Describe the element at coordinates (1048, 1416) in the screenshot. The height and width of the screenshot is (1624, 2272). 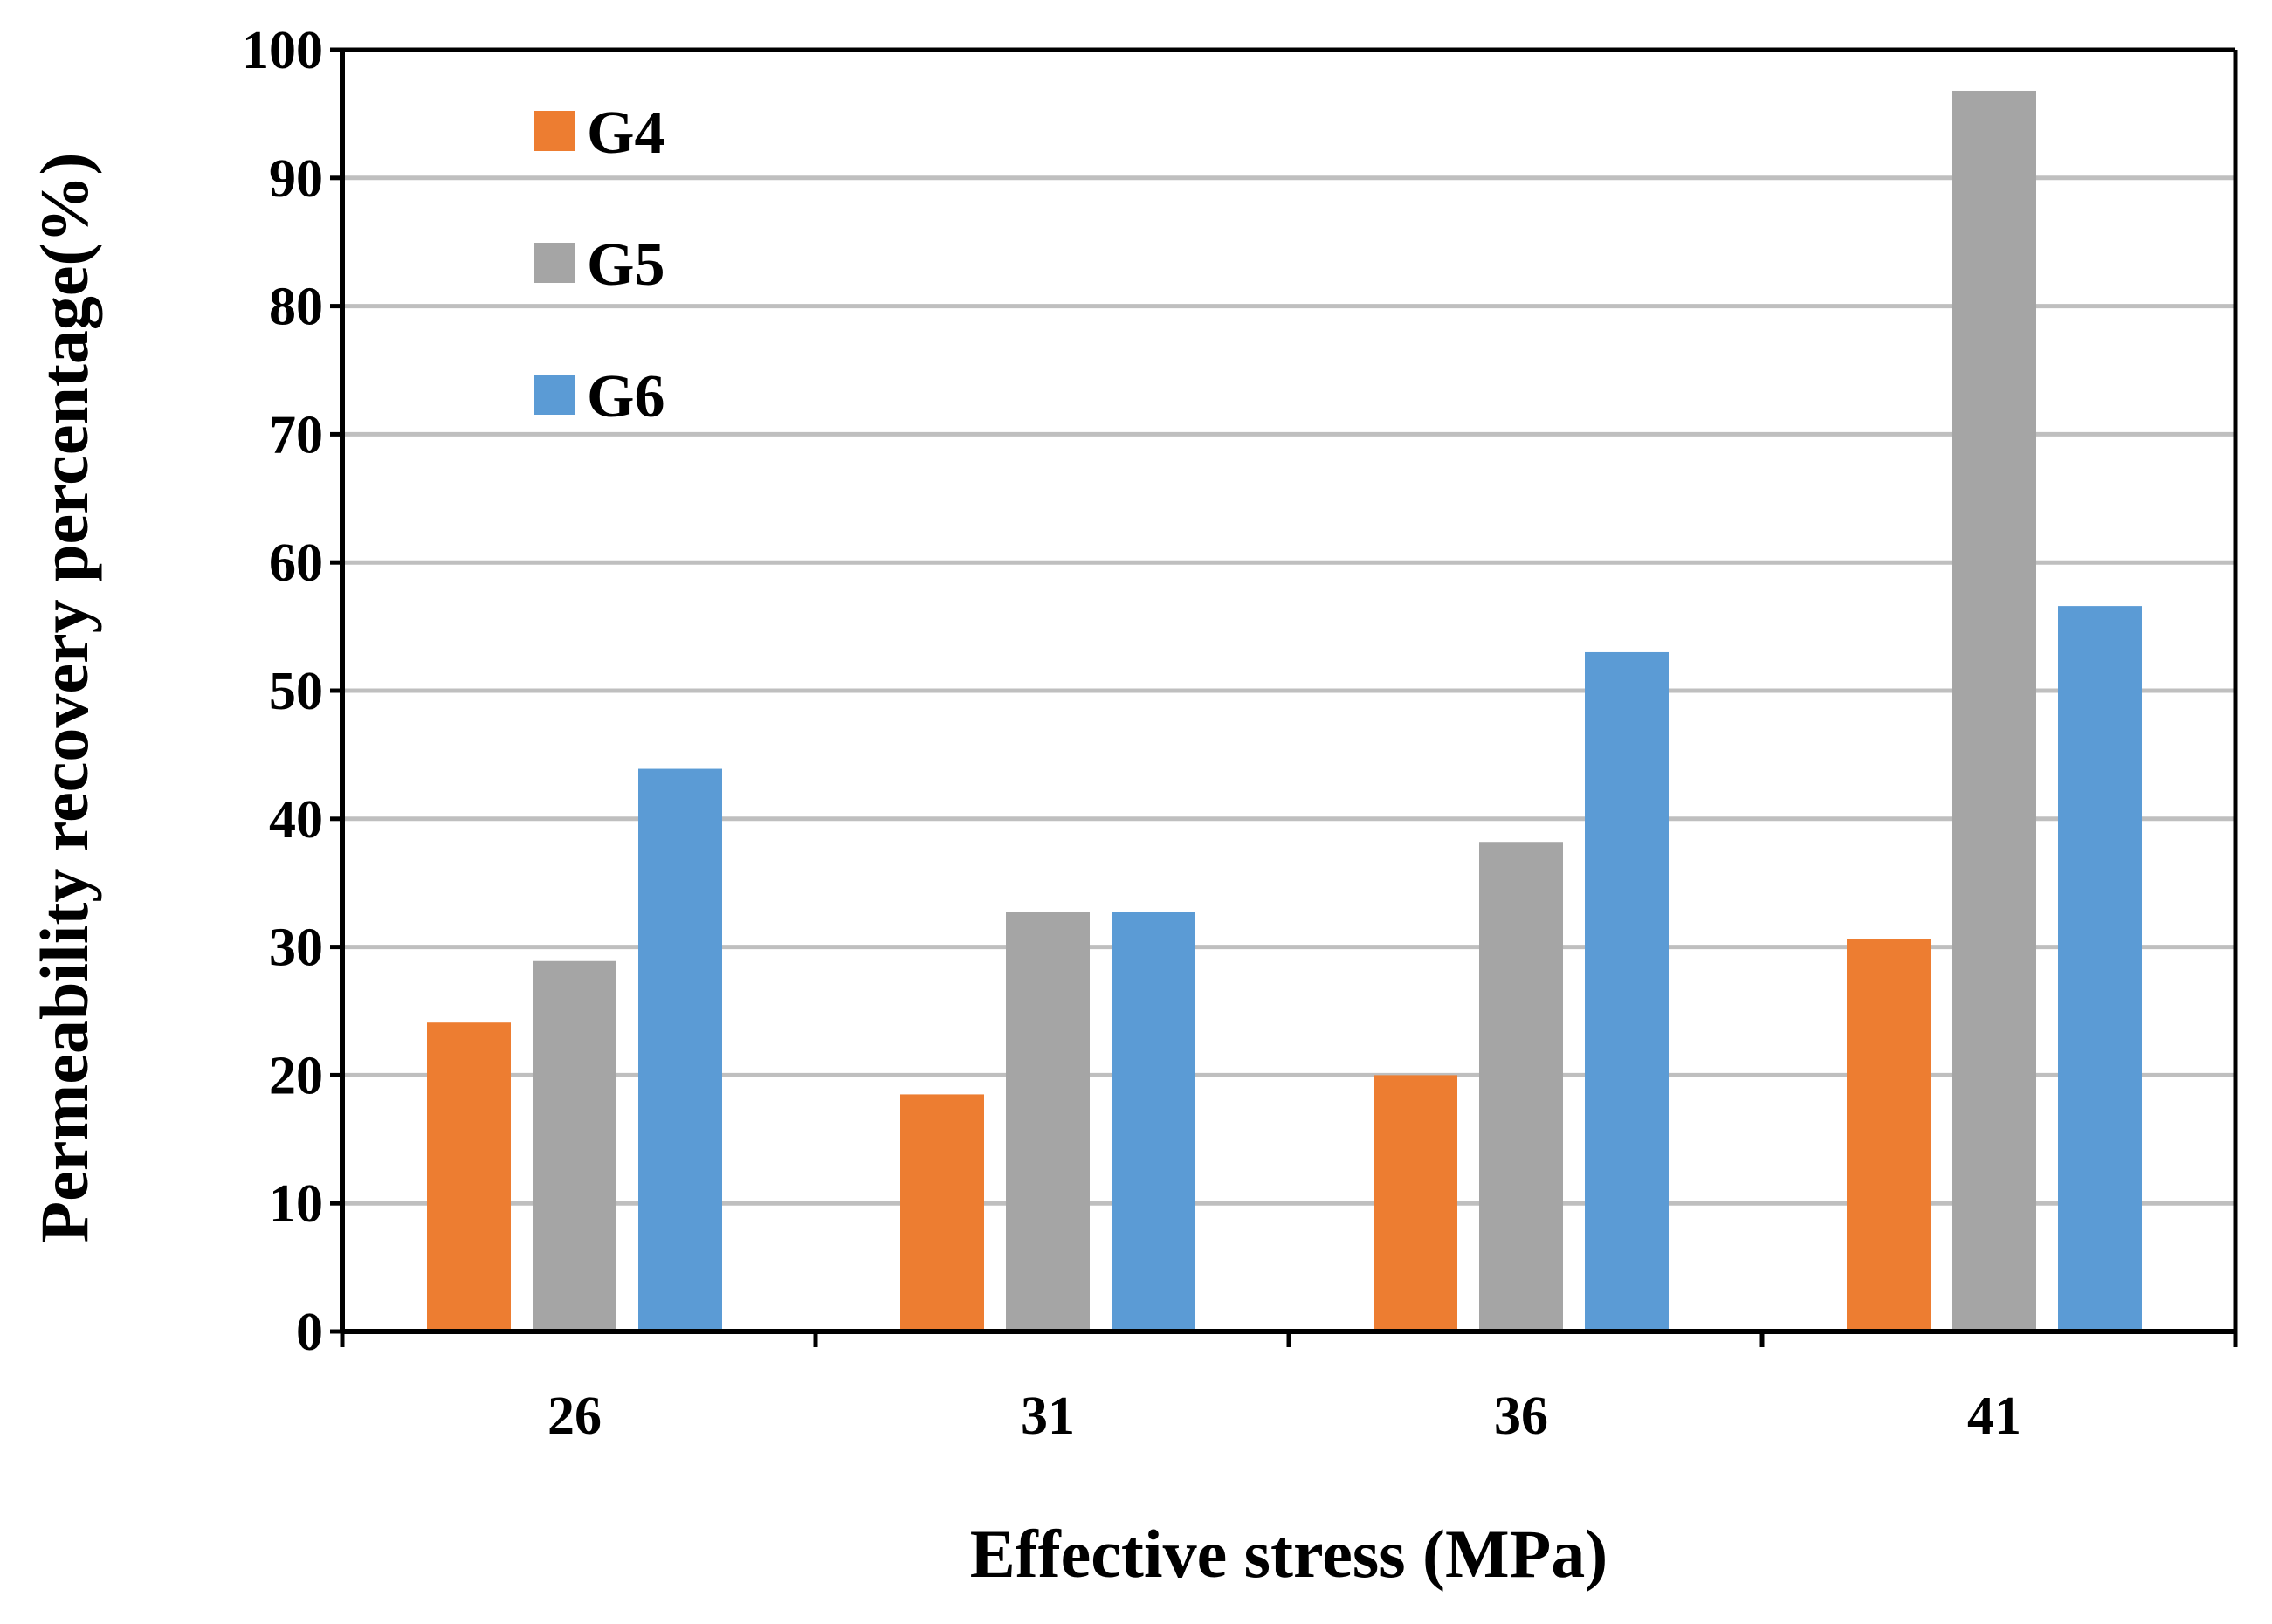
I see `x-tick-label: 31` at that location.